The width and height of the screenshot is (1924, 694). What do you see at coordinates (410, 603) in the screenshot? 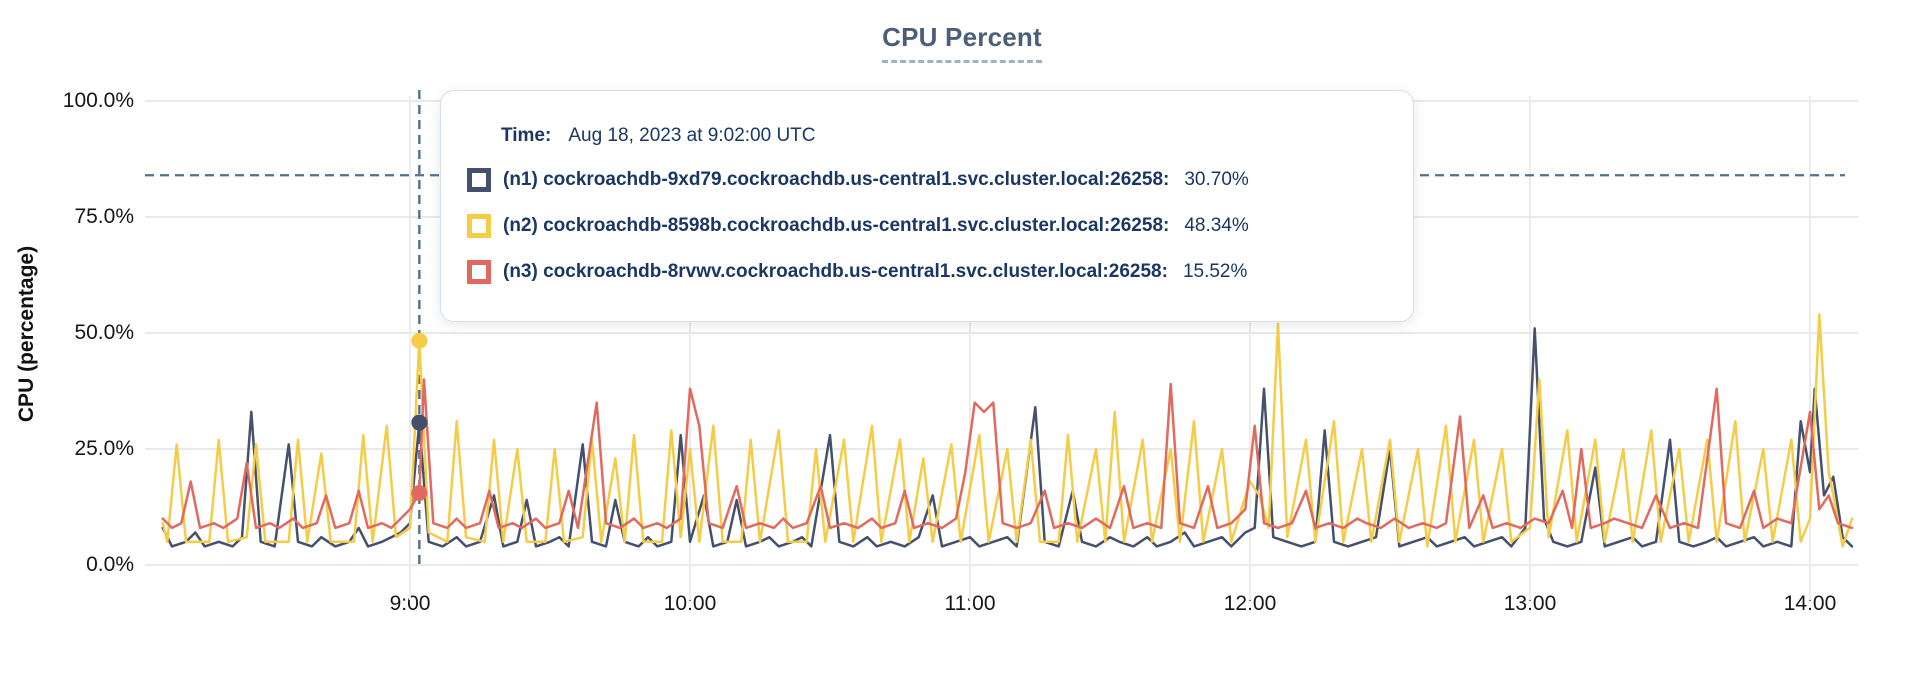
I see `x-tick-label: 9:00` at bounding box center [410, 603].